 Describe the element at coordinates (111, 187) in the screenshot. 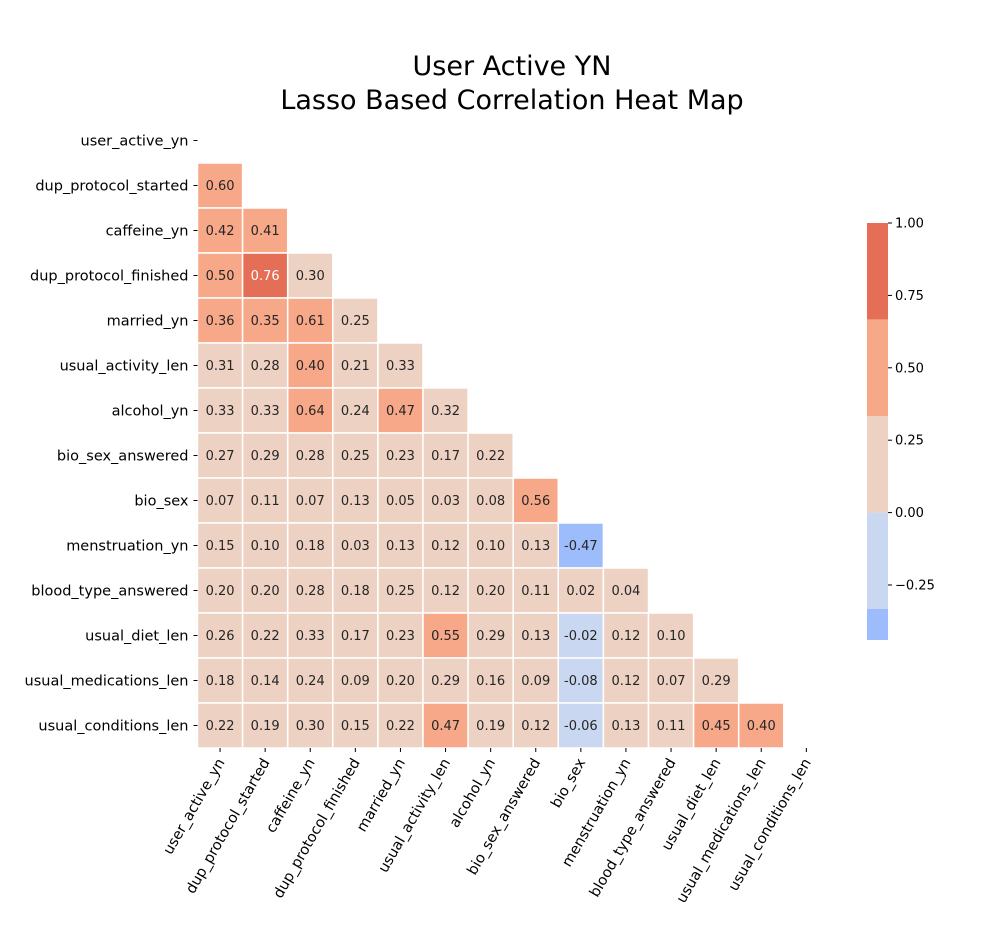

I see `y-tick-label: dup_protocol_started` at that location.